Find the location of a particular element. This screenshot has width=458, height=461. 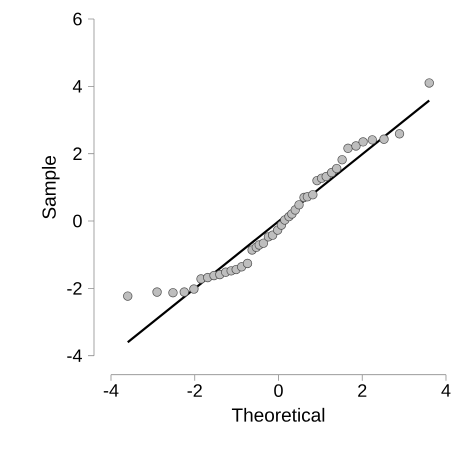

y-tick-label: 0 is located at coordinates (77, 221).